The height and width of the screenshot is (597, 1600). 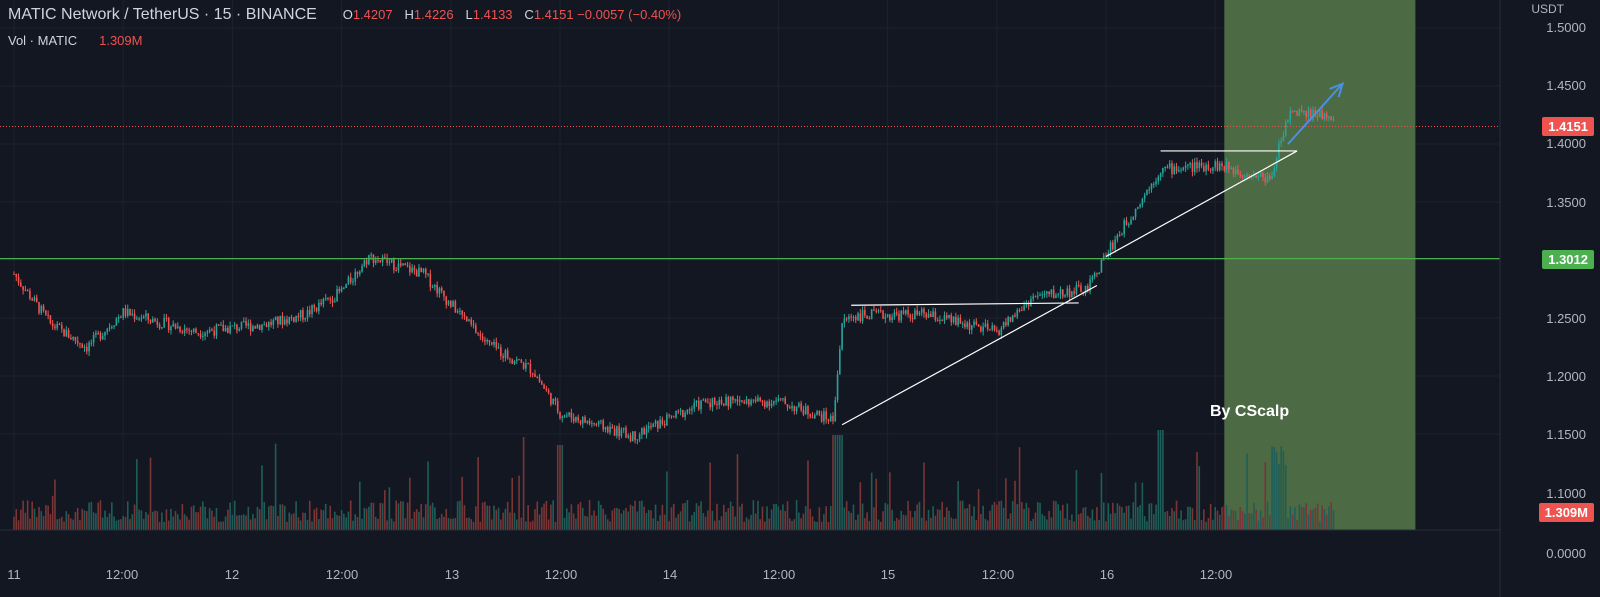 What do you see at coordinates (43, 40) in the screenshot?
I see `volume-label: Vol · MATIC` at bounding box center [43, 40].